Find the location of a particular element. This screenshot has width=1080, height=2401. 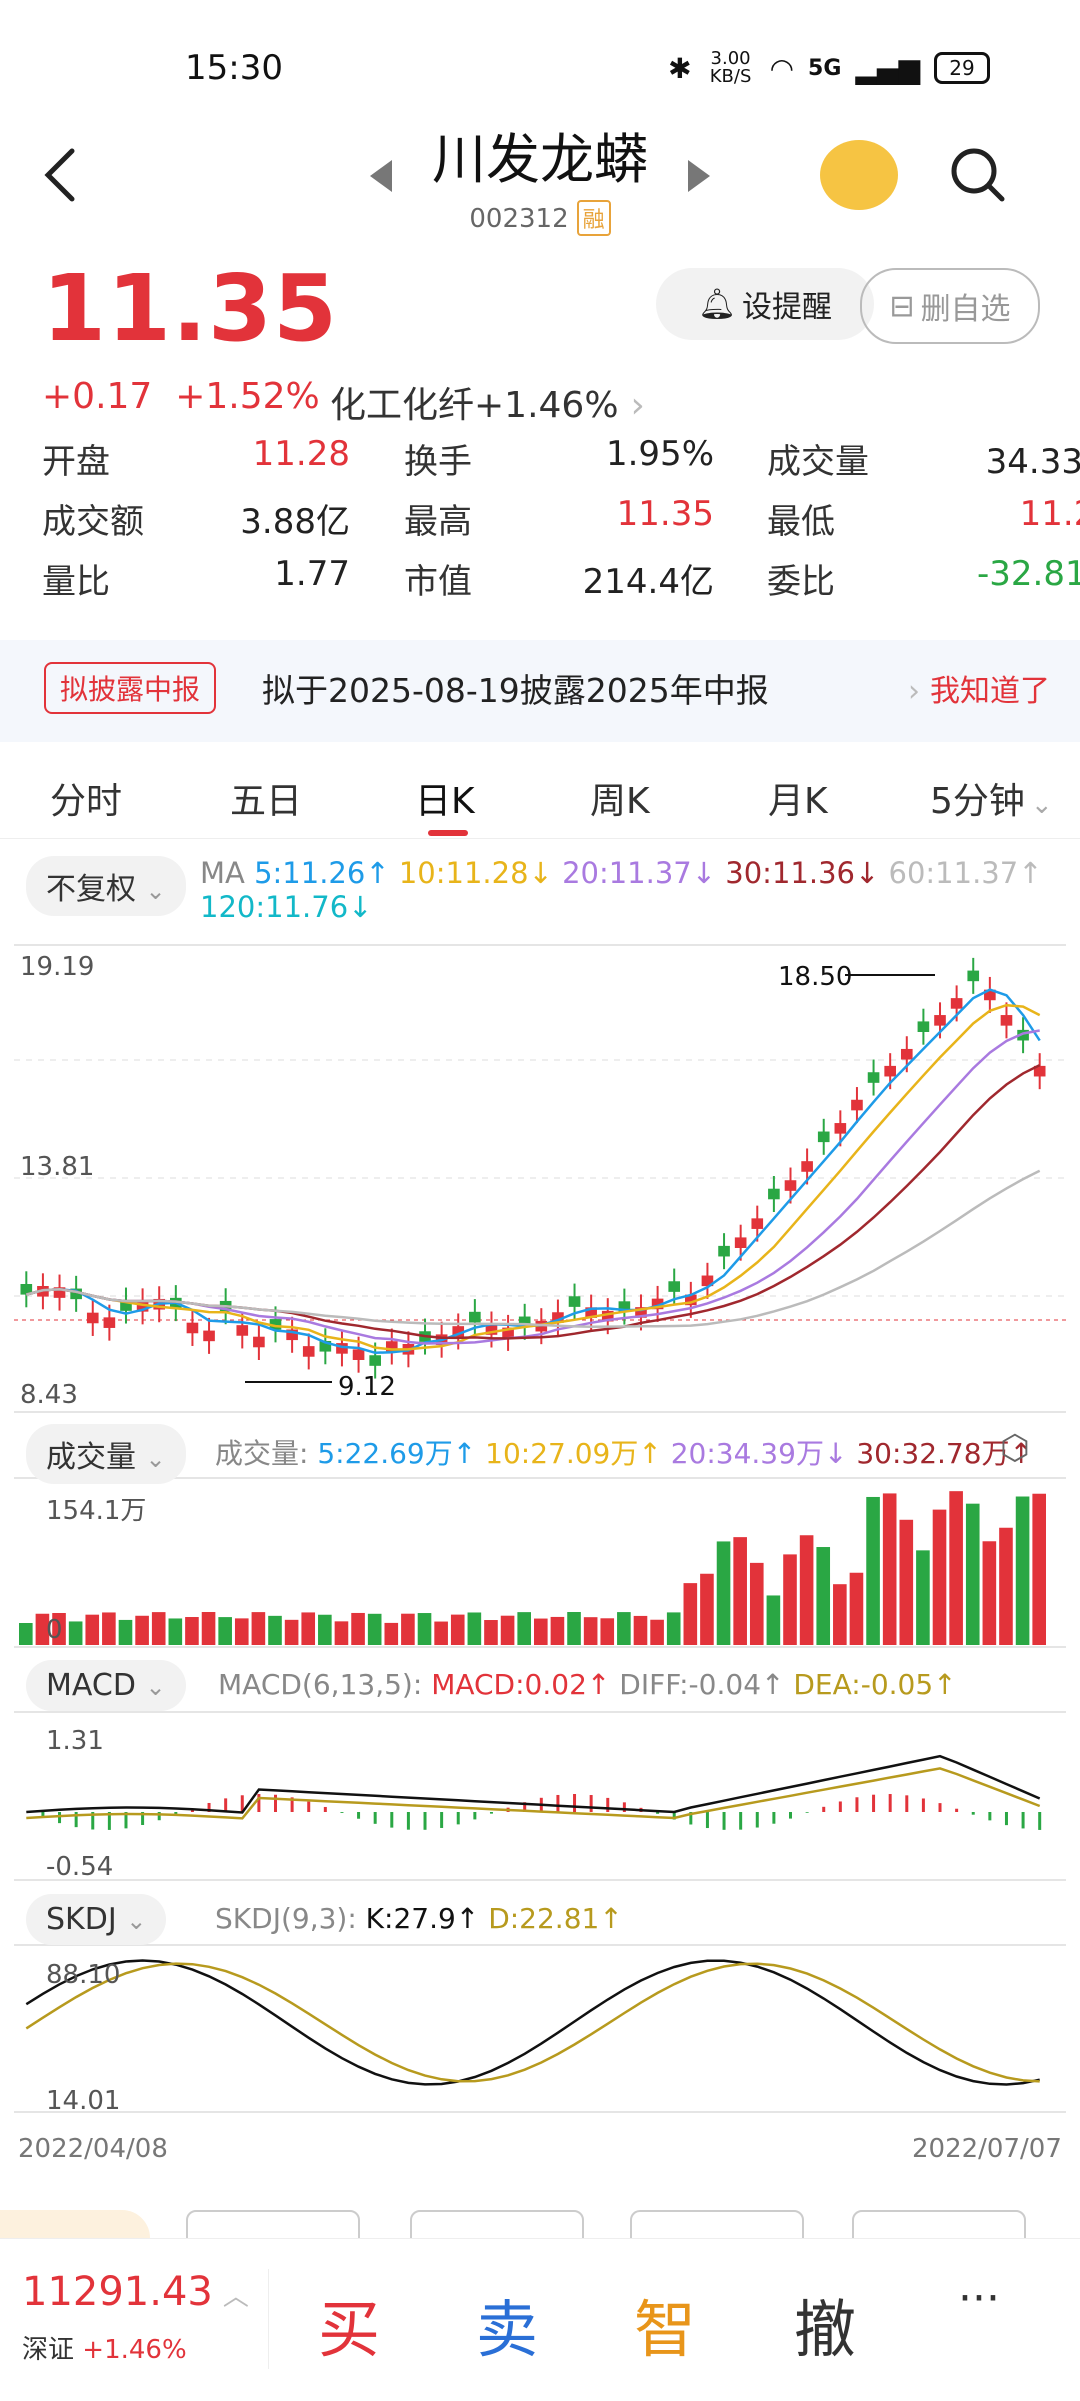

skdj-d-line is located at coordinates (532, 2022).